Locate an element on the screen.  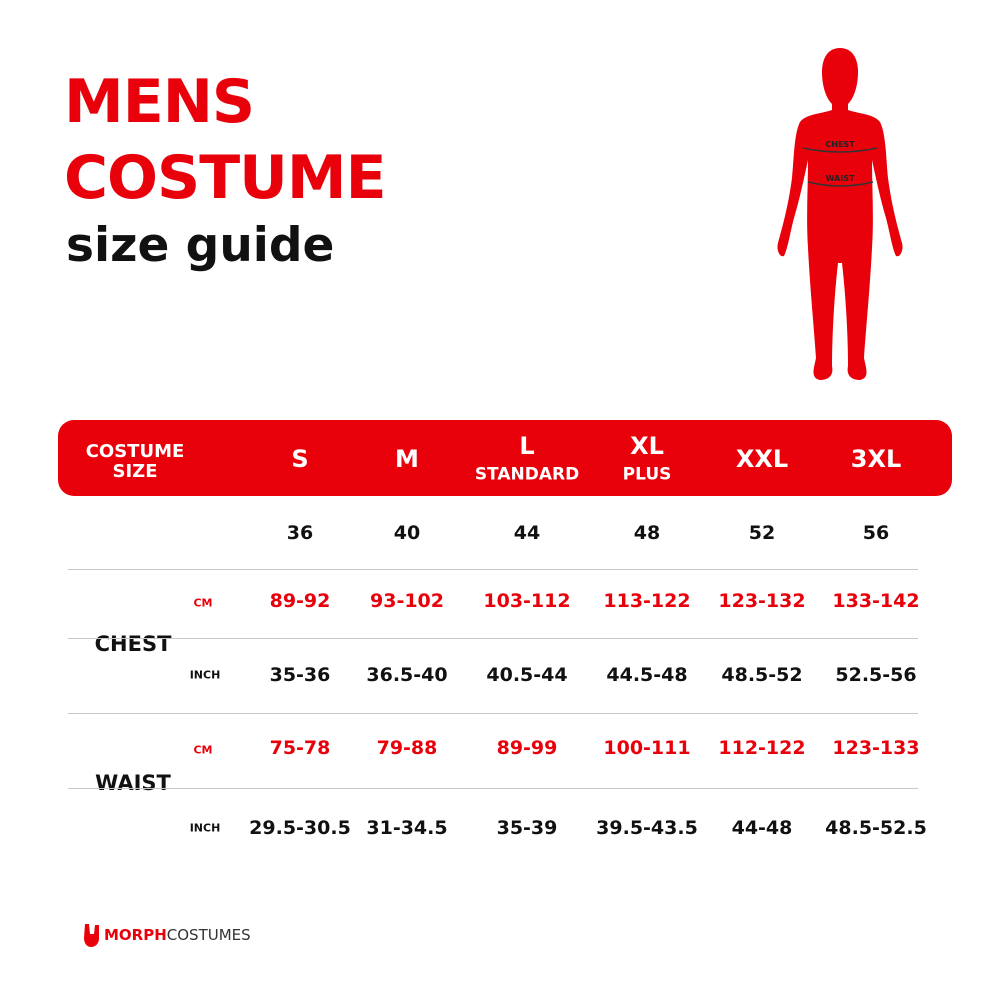
cell-cm: 123-133 is located at coordinates (876, 748).